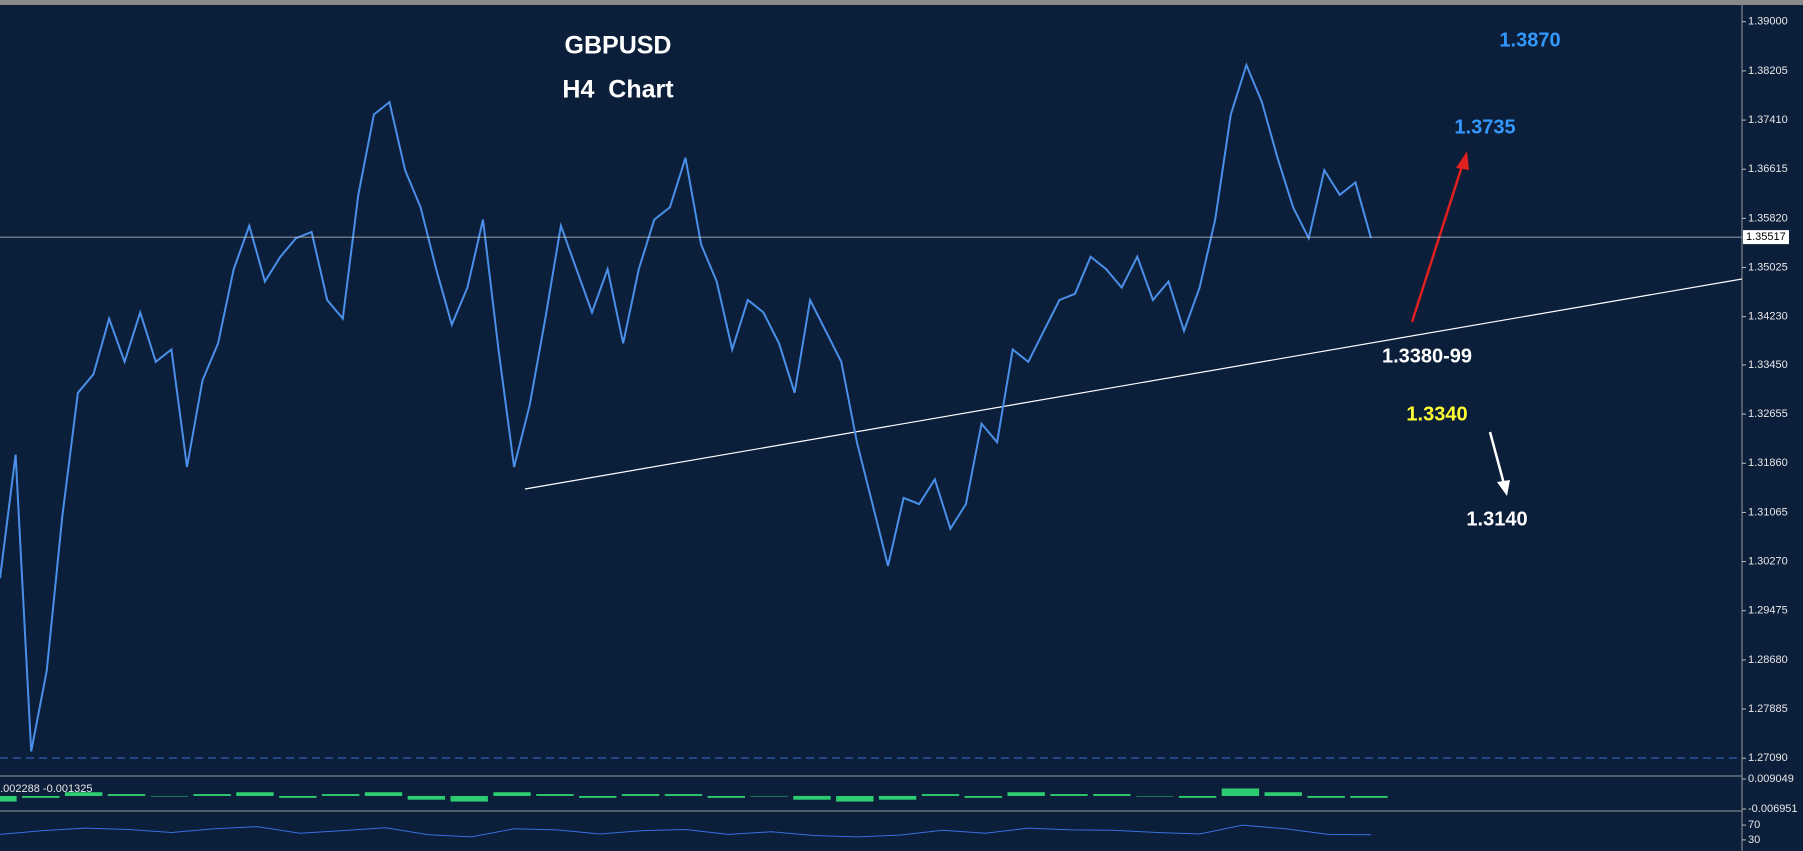 This screenshot has height=851, width=1803. I want to click on y-tick-label: 1.34230, so click(1768, 317).